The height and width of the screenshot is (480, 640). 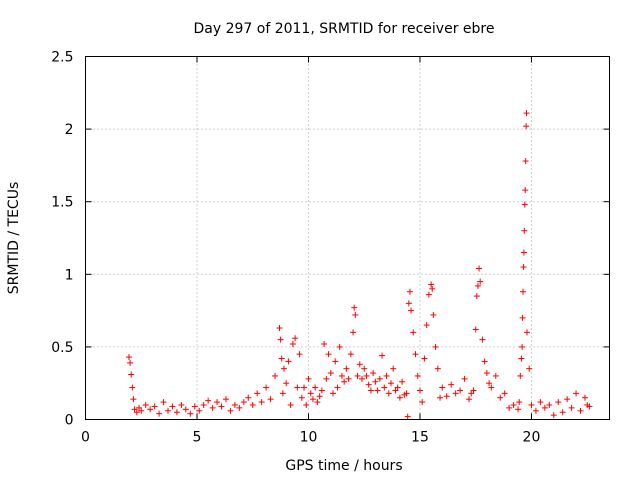 I want to click on y-tick-label: 1.5, so click(x=62, y=203).